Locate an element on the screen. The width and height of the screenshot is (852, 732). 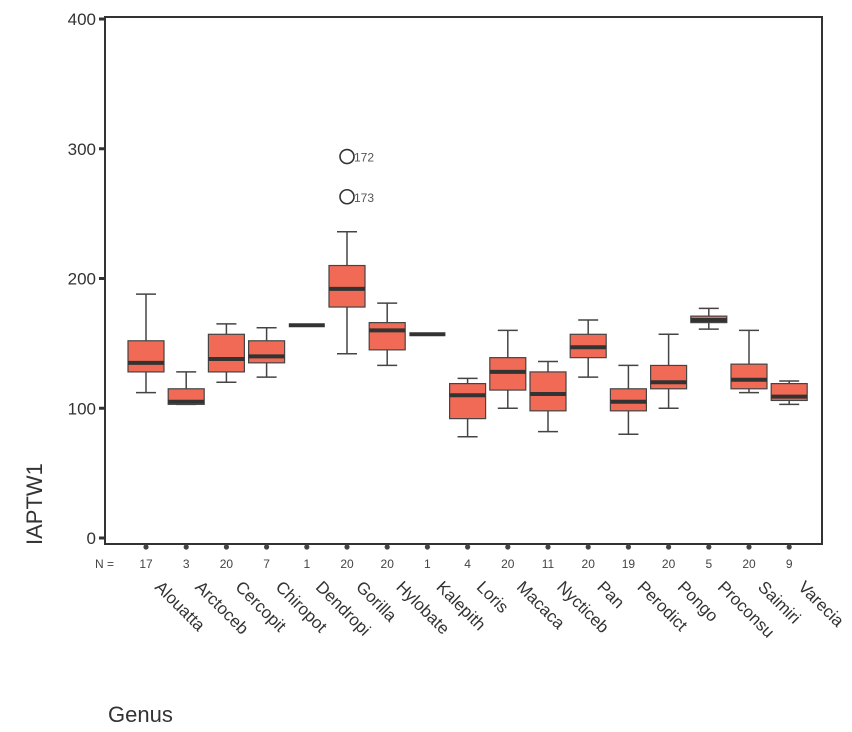
box-hylobate is located at coordinates (387, 334).